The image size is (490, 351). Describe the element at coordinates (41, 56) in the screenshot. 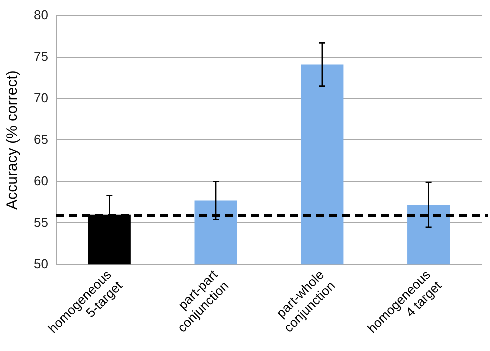

I see `y-tick-label: 75` at that location.